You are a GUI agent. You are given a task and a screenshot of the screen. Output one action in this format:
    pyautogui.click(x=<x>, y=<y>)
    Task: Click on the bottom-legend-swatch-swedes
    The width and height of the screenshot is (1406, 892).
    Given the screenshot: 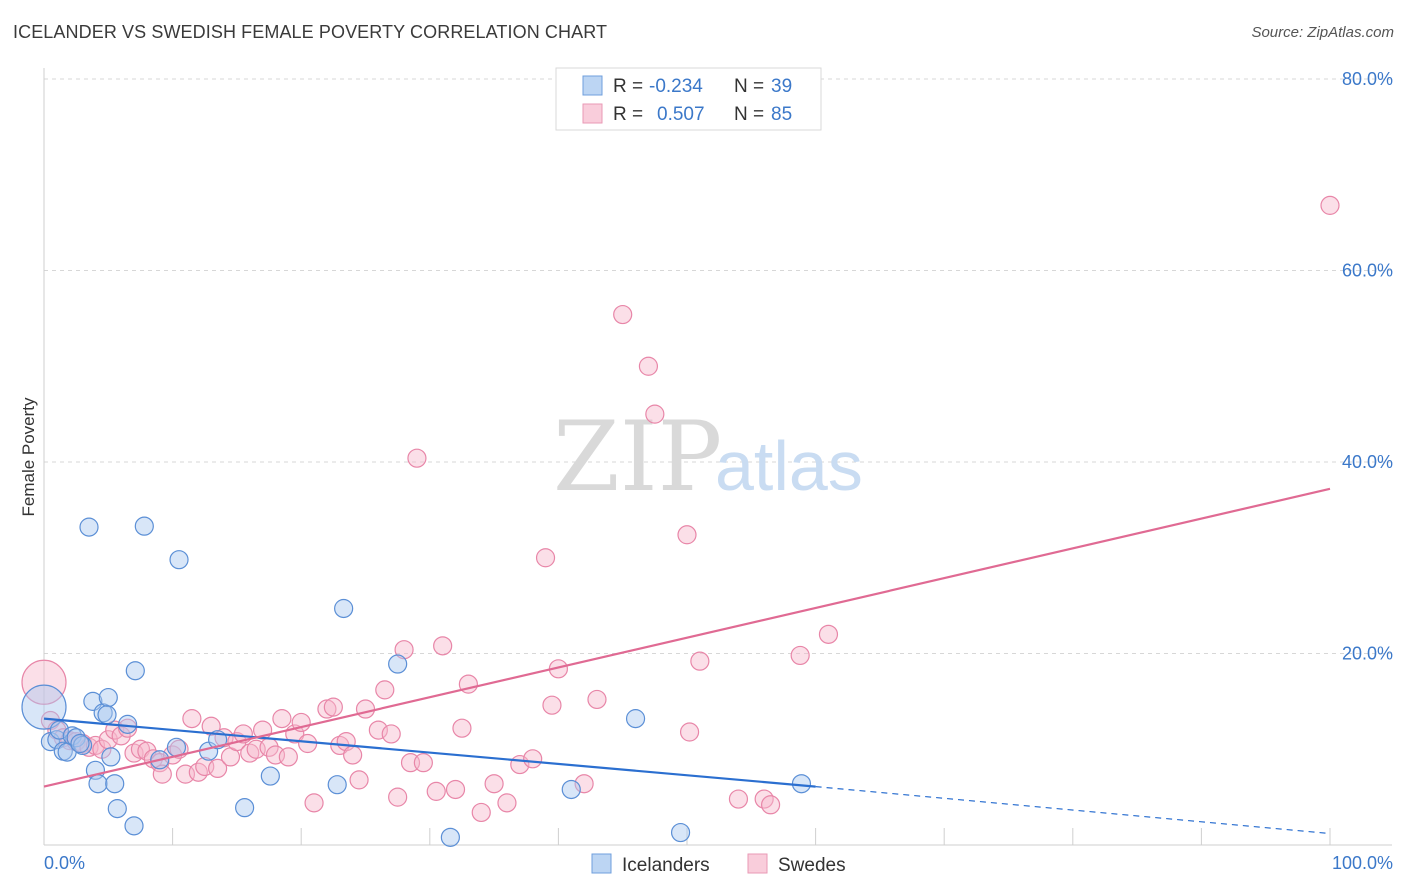 What is the action you would take?
    pyautogui.click(x=757, y=863)
    